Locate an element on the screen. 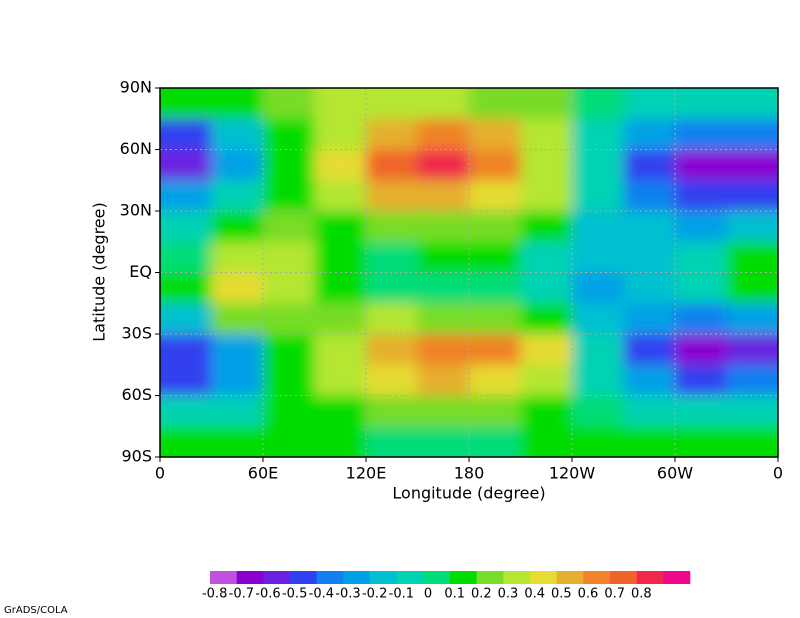 The height and width of the screenshot is (618, 800). y-tick-label: 30S is located at coordinates (136, 333).